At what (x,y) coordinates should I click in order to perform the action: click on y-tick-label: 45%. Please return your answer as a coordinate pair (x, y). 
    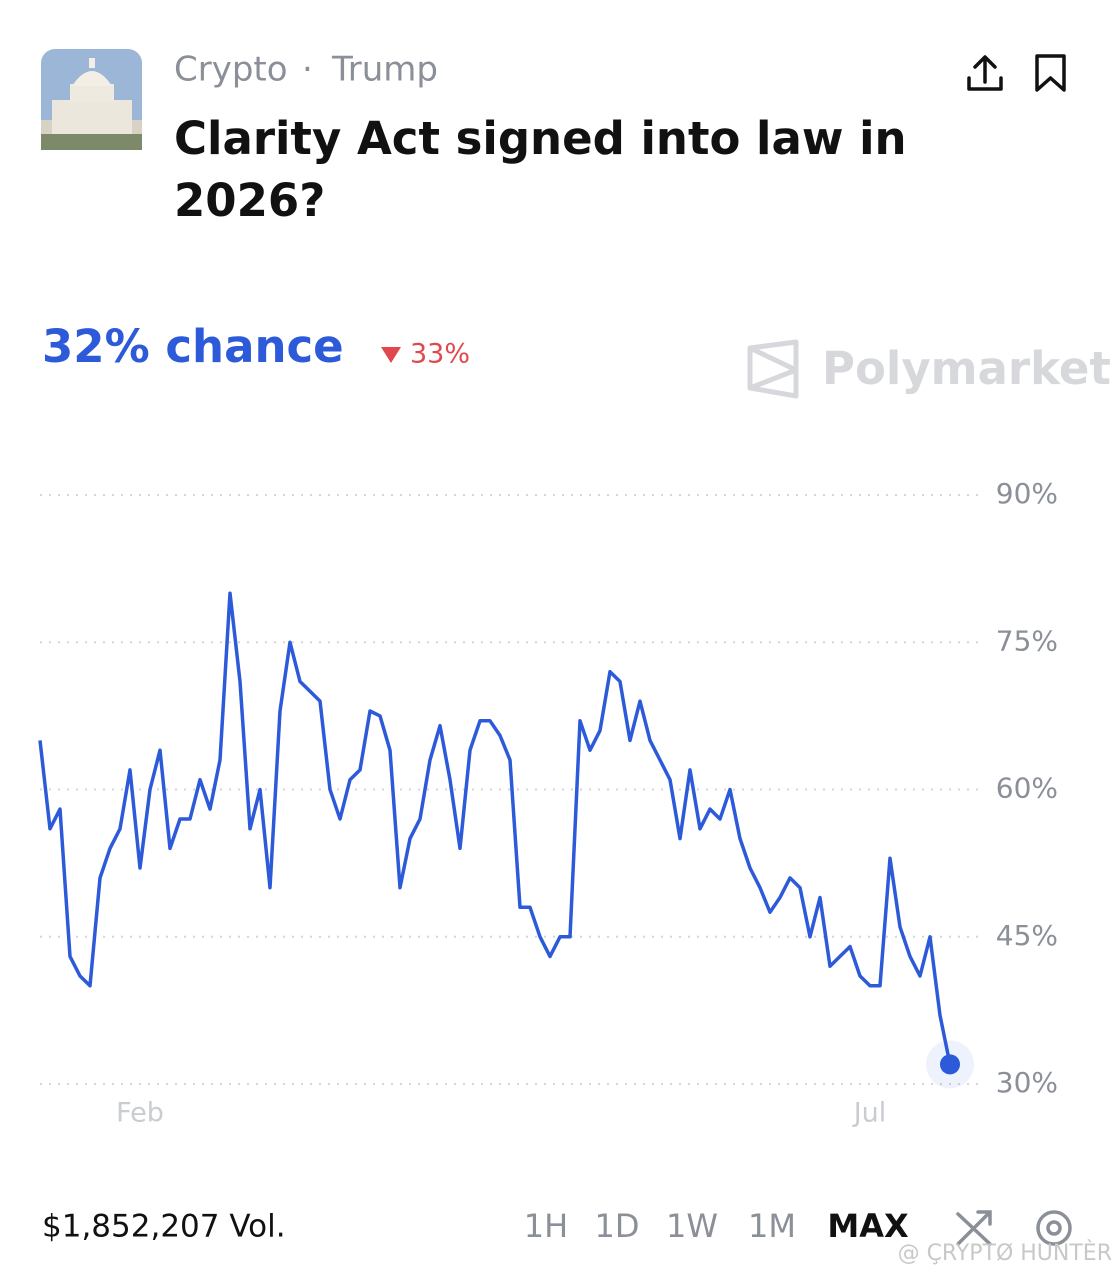
    Looking at the image, I should click on (1027, 935).